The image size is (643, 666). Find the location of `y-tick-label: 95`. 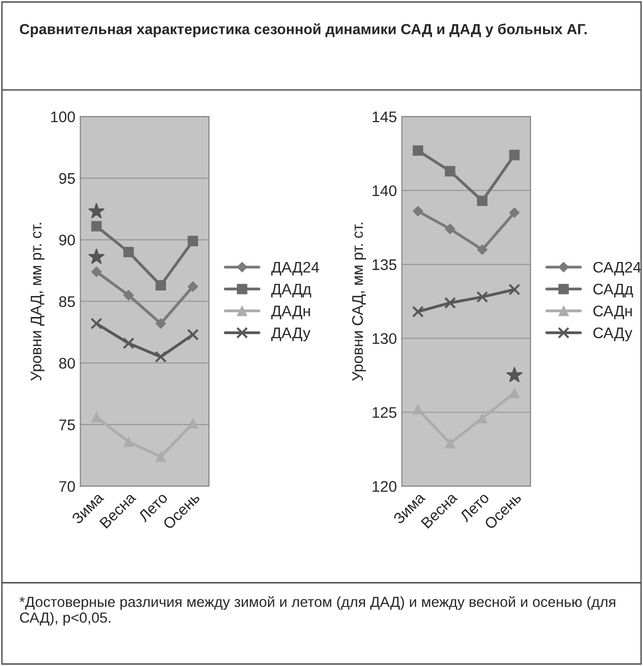

y-tick-label: 95 is located at coordinates (67, 178).